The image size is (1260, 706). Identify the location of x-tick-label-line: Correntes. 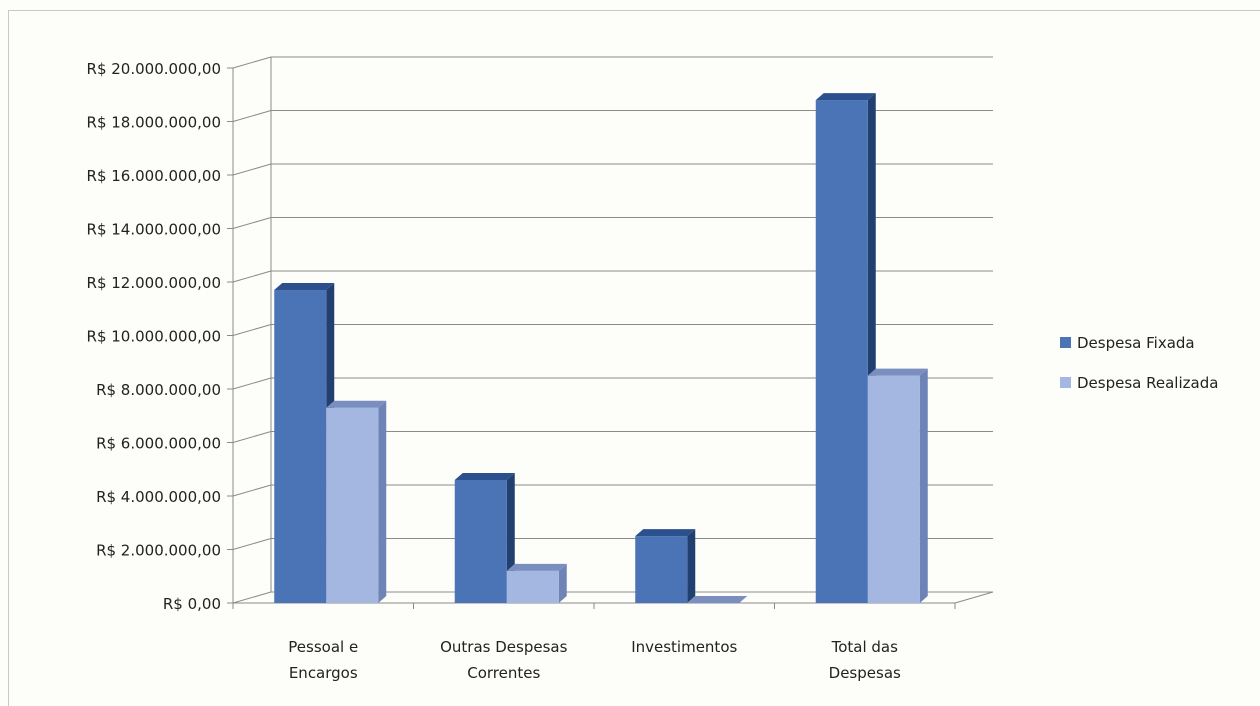
(503, 673).